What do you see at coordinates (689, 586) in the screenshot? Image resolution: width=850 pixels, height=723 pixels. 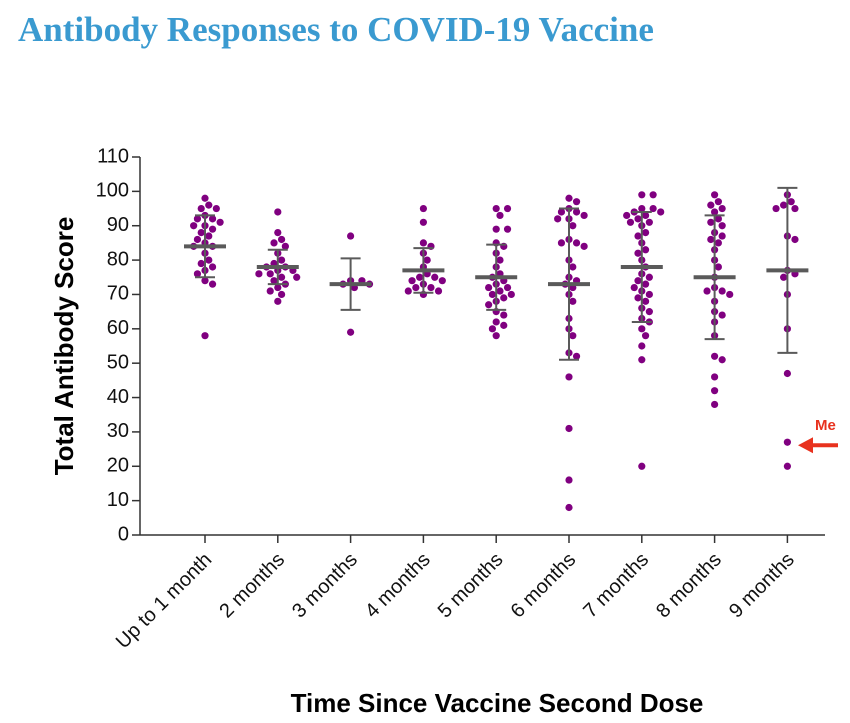 I see `x-tick-label: 8 months` at bounding box center [689, 586].